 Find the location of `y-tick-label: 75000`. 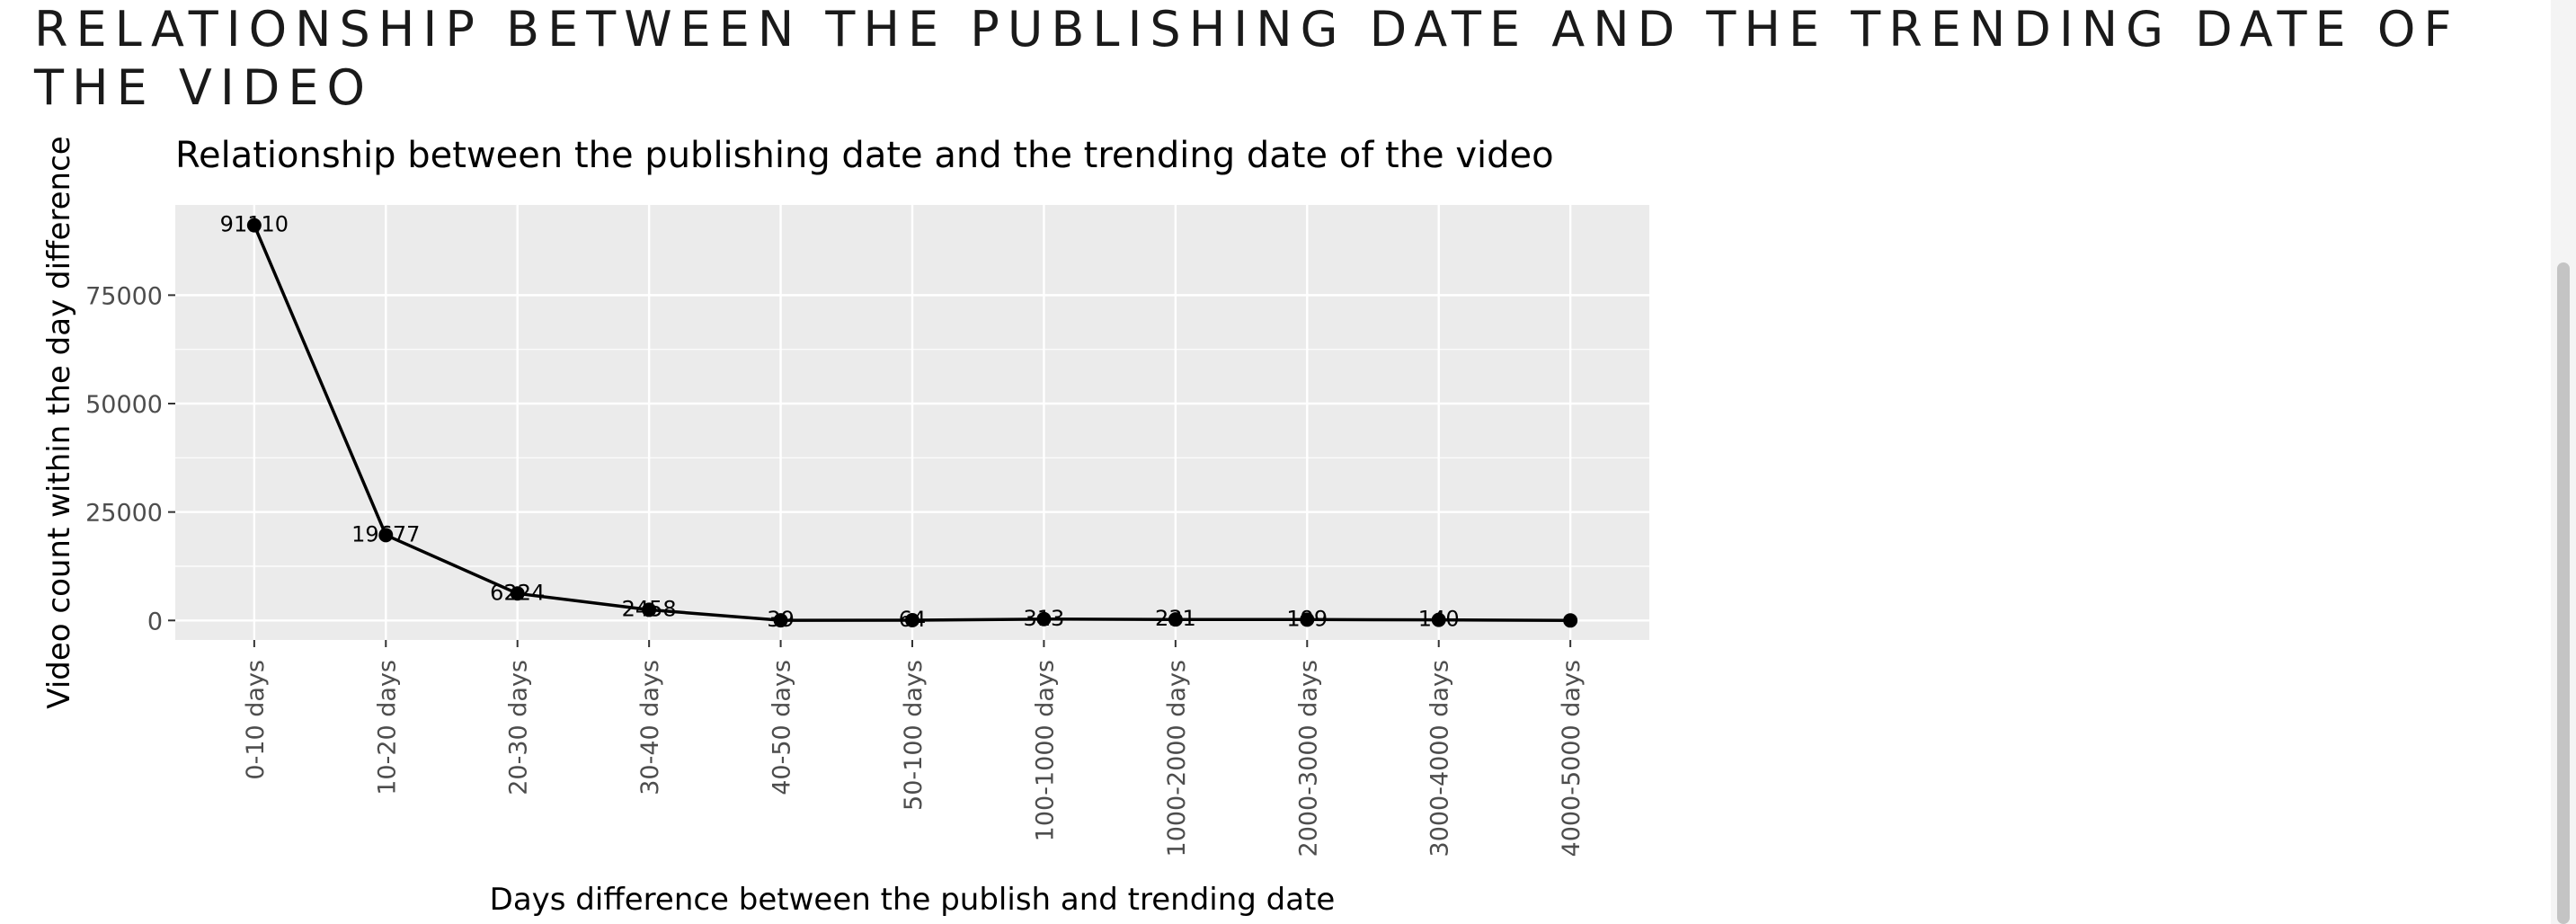

y-tick-label: 75000 is located at coordinates (124, 296).